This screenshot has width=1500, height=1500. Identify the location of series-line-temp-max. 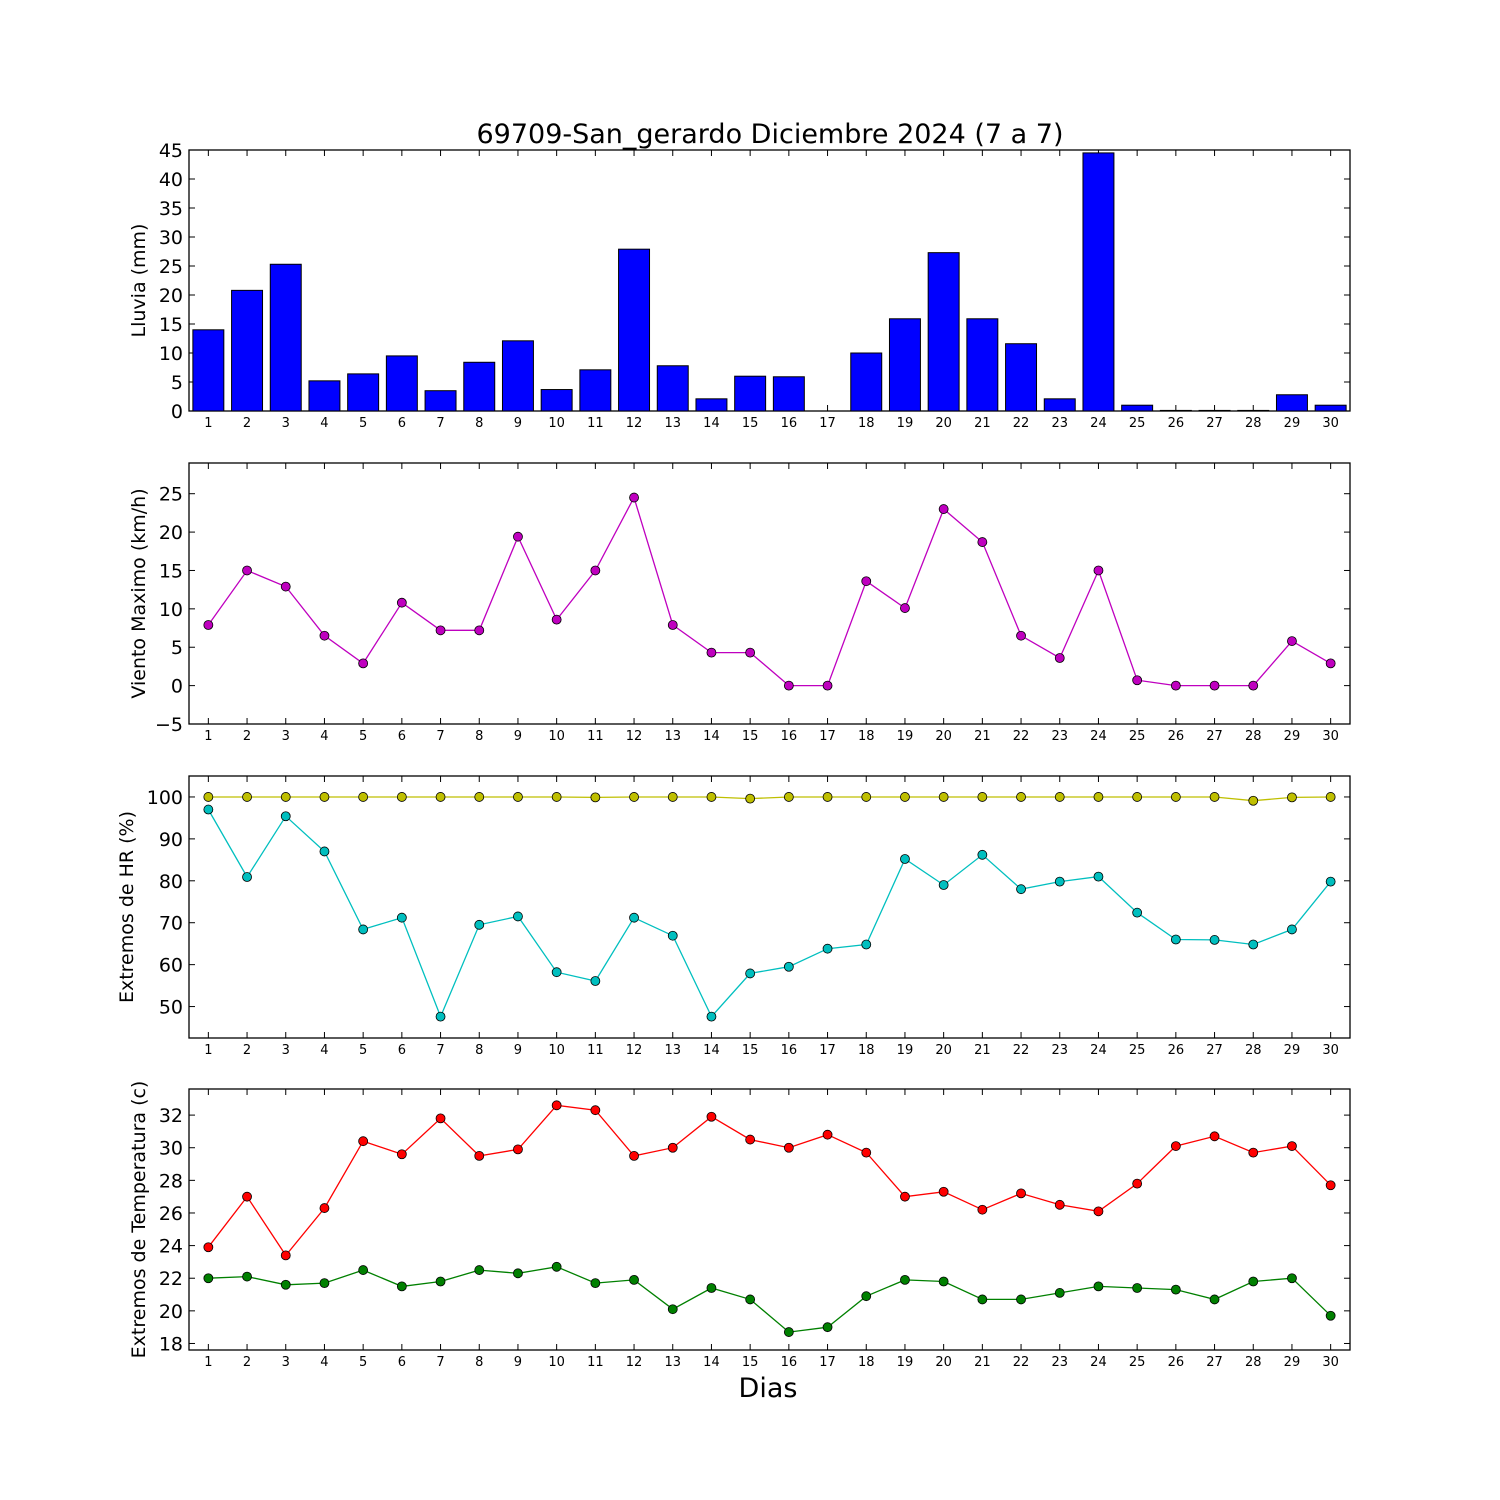
(769, 1180).